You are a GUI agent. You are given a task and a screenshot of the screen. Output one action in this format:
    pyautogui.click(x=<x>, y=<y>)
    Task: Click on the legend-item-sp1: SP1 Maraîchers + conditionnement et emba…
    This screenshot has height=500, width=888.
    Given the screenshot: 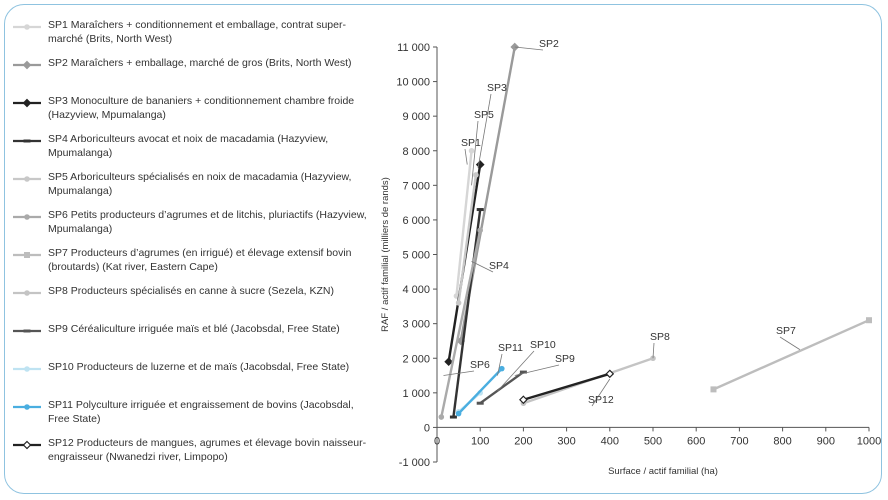 What is the action you would take?
    pyautogui.click(x=192, y=32)
    